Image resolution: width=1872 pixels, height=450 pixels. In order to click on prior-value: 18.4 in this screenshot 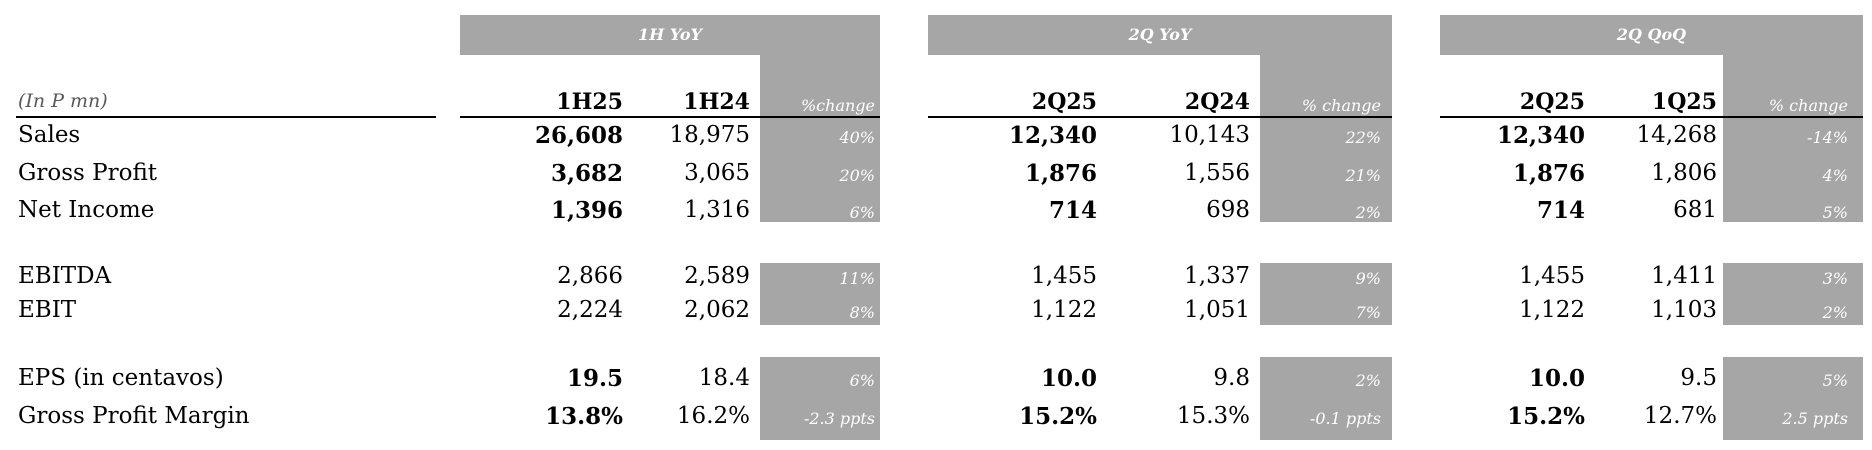, I will do `click(724, 378)`.